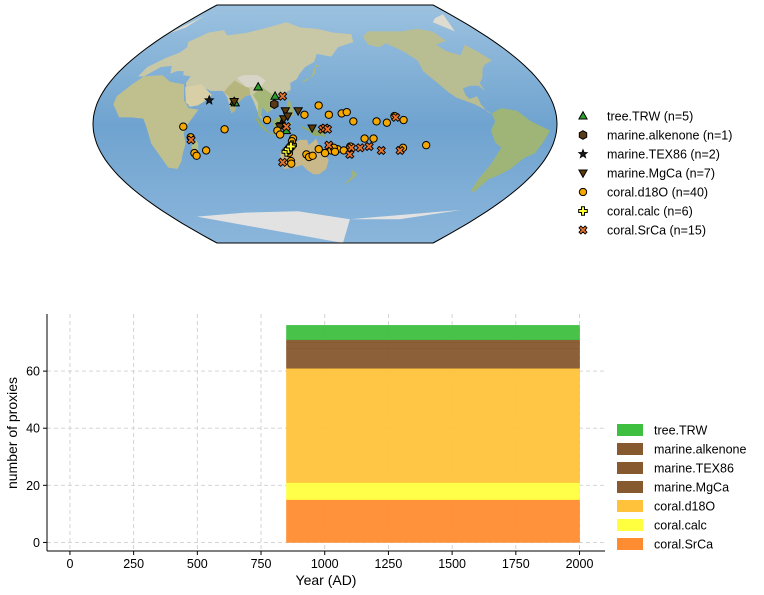 The image size is (764, 595). I want to click on area-coral-SrCa, so click(433, 521).